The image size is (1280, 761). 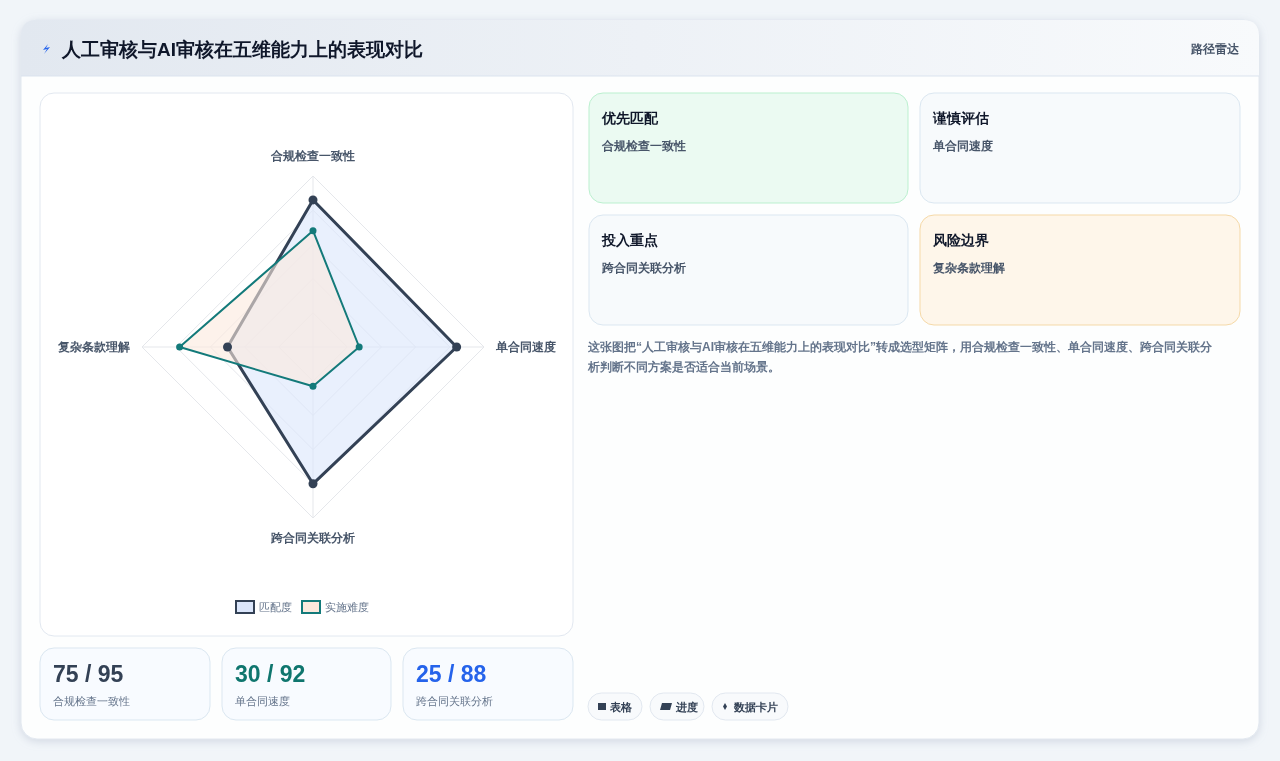 What do you see at coordinates (93, 347) in the screenshot?
I see `spoke-label: 复杂条款理解` at bounding box center [93, 347].